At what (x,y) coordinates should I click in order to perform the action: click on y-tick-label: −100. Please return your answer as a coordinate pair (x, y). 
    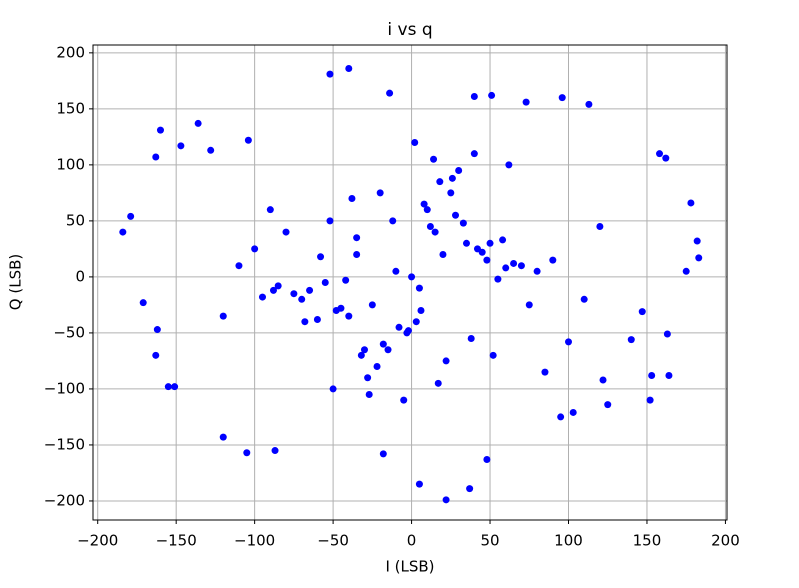
    Looking at the image, I should click on (64, 388).